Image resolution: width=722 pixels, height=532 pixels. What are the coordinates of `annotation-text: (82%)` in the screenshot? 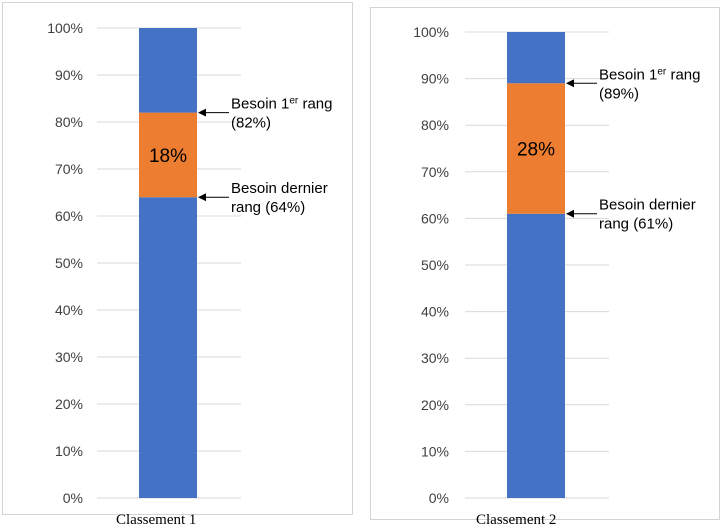 It's located at (251, 123).